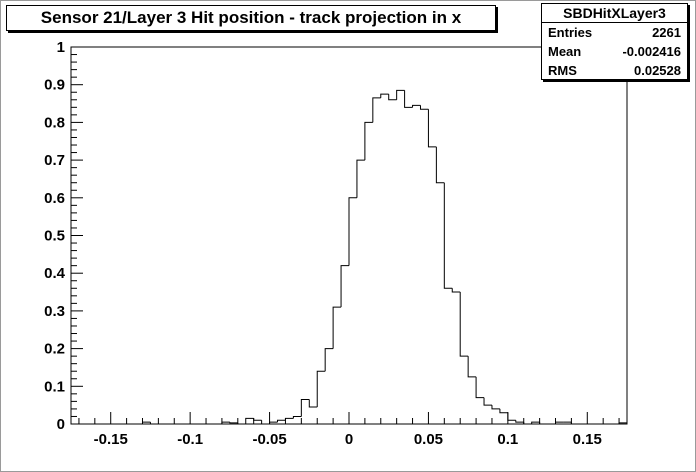  I want to click on x-tick-label: -0.1, so click(190, 439).